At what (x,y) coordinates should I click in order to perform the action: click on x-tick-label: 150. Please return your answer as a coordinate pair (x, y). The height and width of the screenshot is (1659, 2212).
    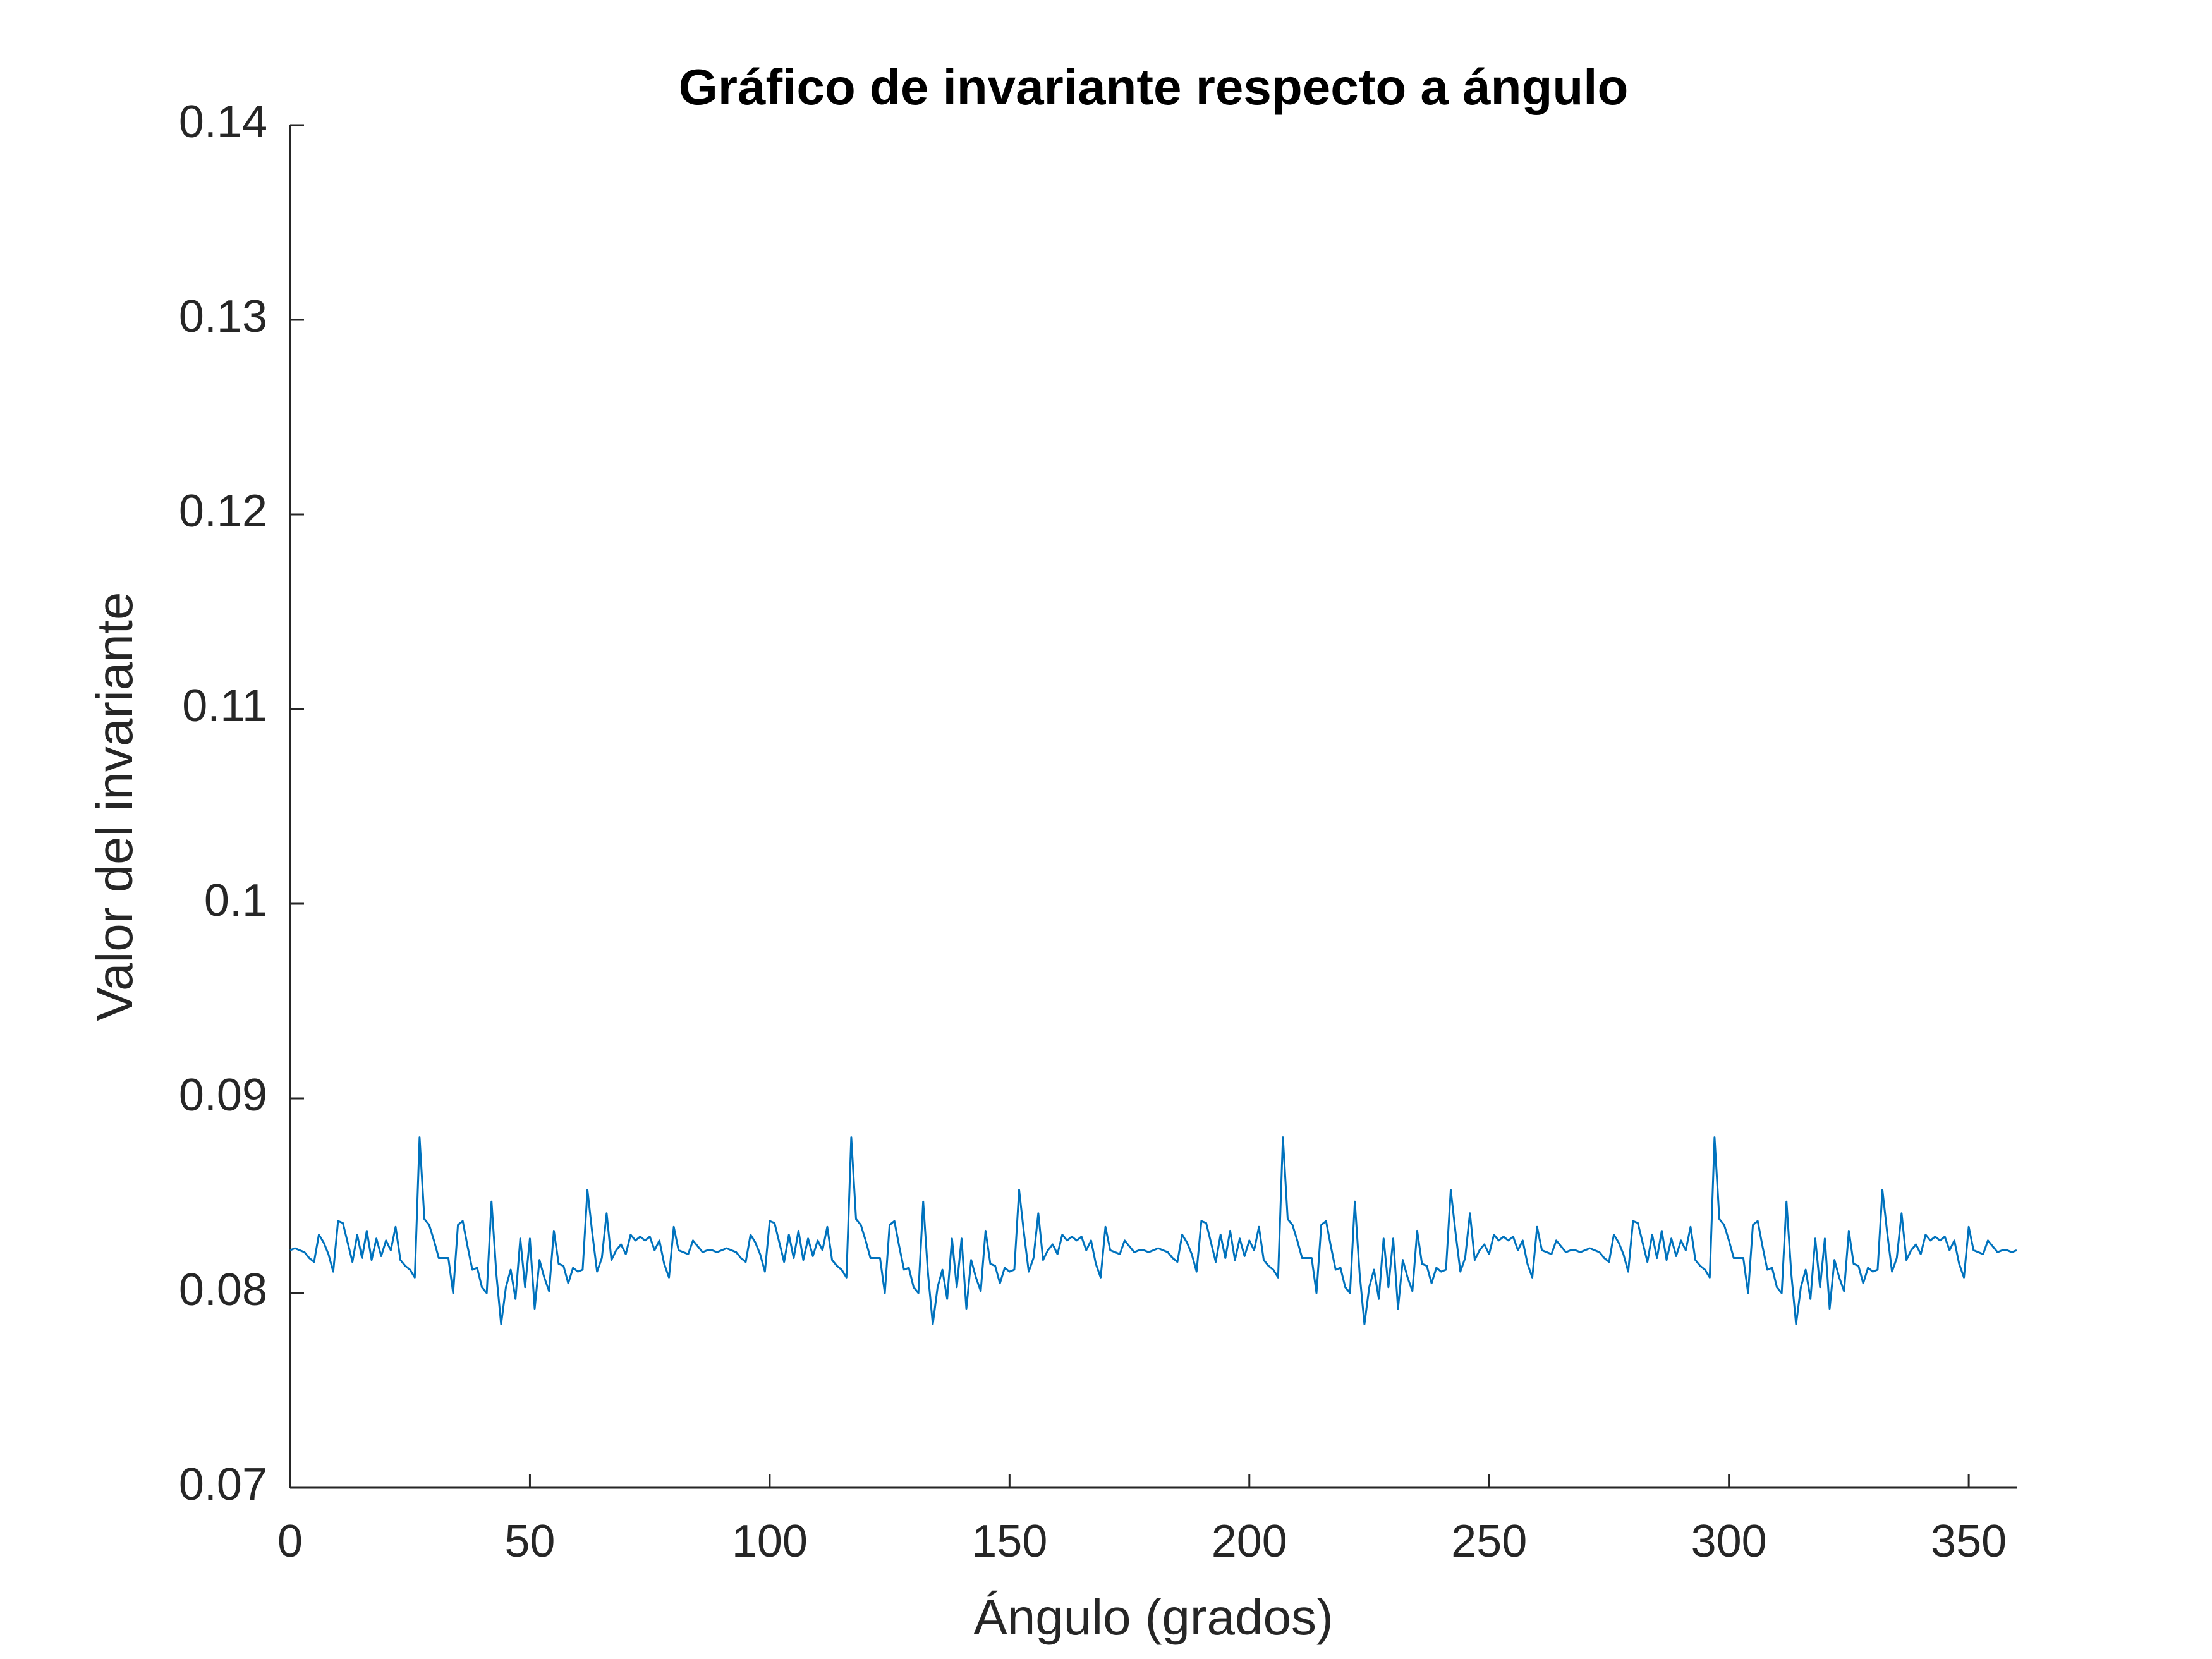
    Looking at the image, I should click on (1009, 1541).